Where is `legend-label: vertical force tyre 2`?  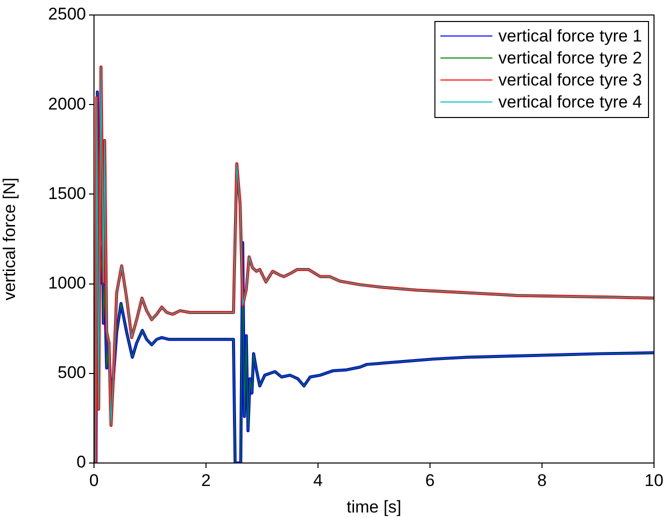 legend-label: vertical force tyre 2 is located at coordinates (570, 58).